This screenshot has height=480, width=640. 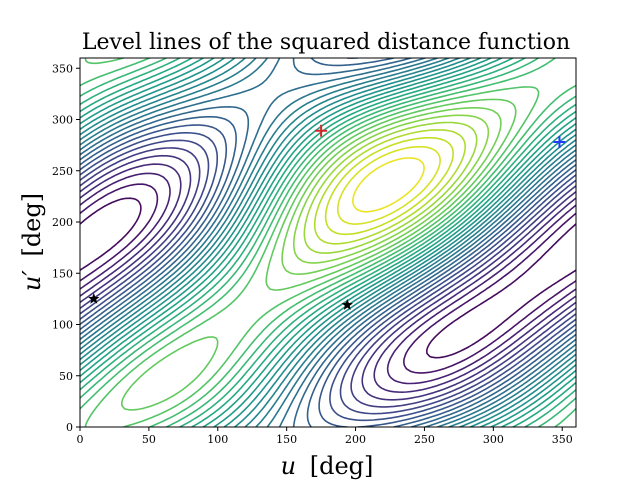 What do you see at coordinates (562, 439) in the screenshot?
I see `x-tick-label-7: 350` at bounding box center [562, 439].